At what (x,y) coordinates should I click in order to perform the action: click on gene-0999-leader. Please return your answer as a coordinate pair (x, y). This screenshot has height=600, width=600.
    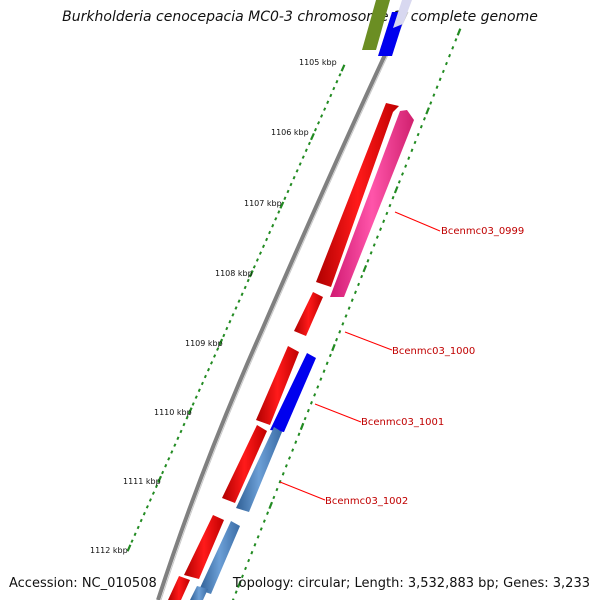
    Looking at the image, I should click on (417, 221).